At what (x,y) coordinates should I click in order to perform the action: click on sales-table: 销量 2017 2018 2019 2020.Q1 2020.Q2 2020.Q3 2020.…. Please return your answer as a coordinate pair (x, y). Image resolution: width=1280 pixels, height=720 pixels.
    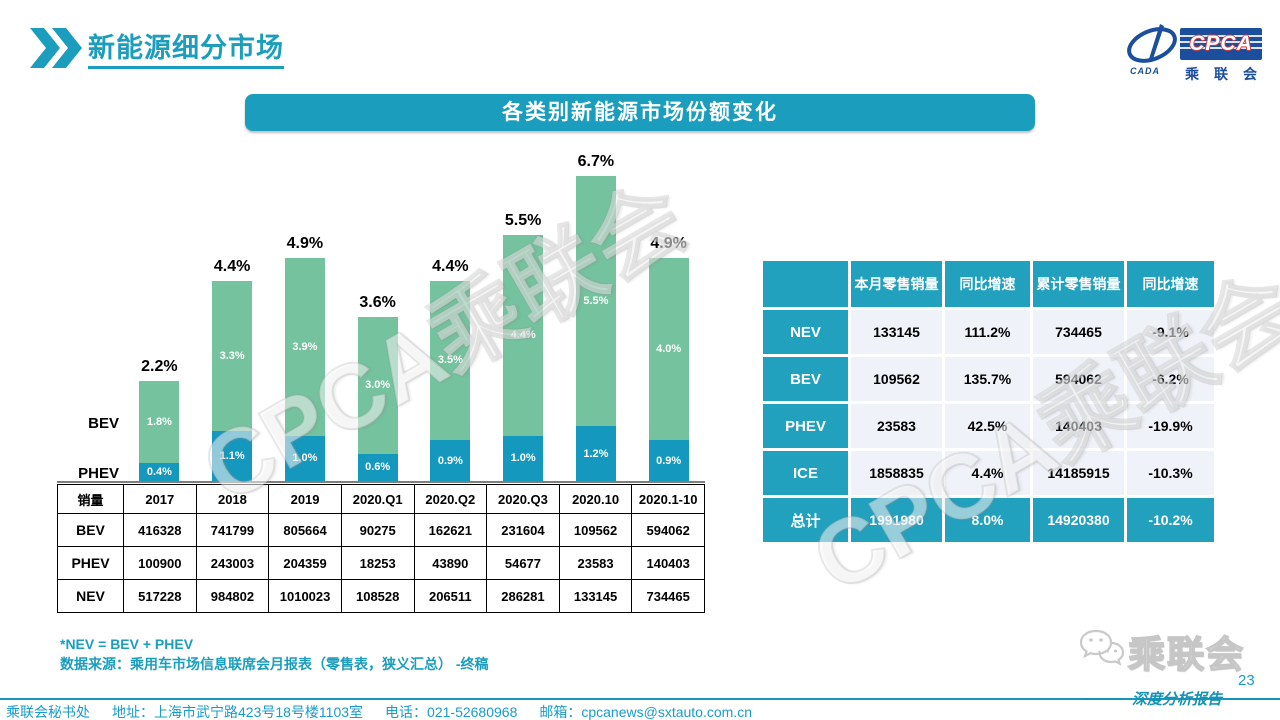
    Looking at the image, I should click on (381, 548).